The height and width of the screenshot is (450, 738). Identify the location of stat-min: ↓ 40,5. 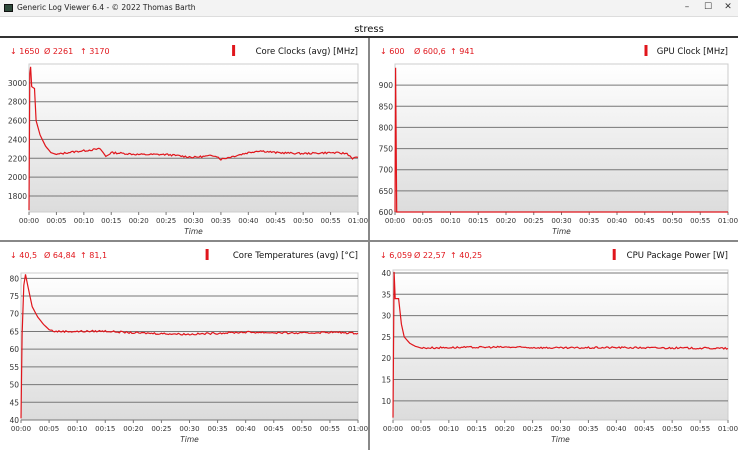
(23, 255).